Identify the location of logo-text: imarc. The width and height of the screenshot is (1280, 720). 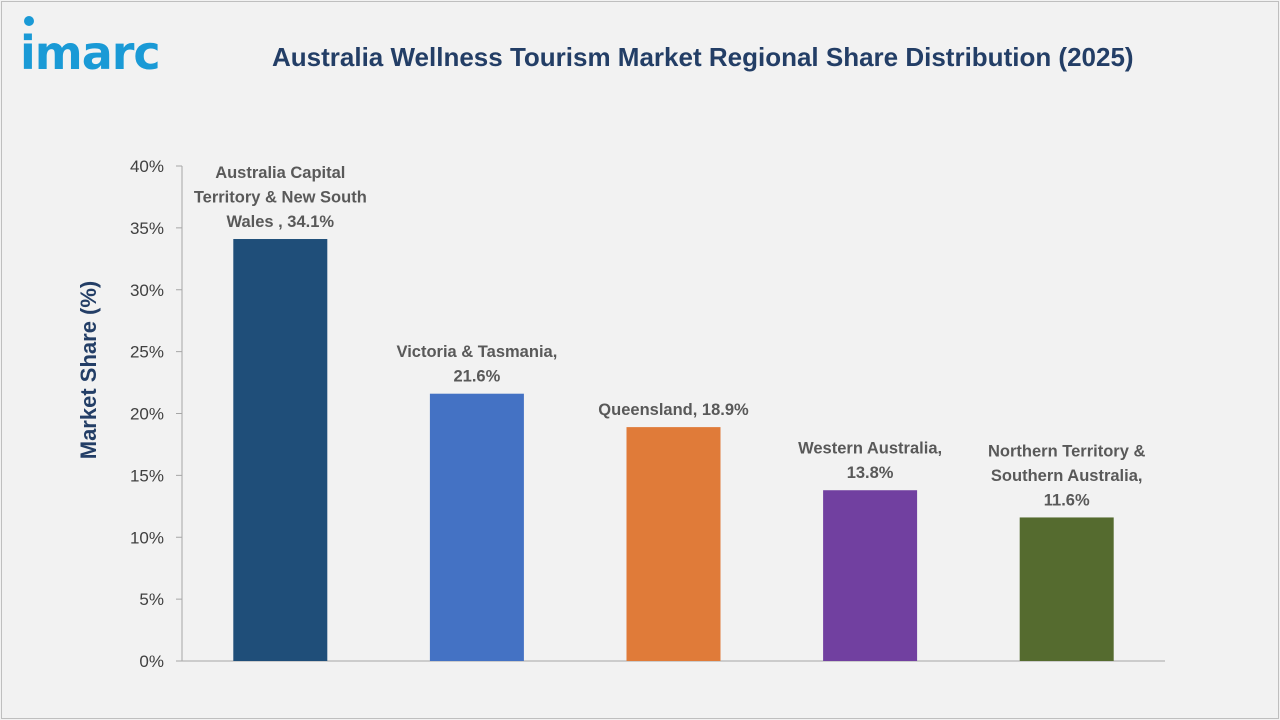
(90, 53).